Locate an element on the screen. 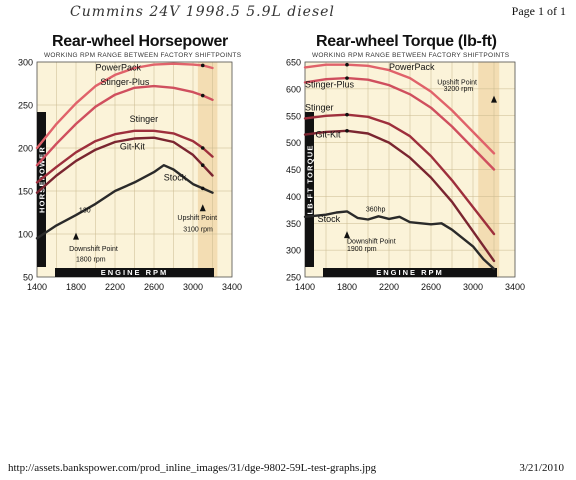 The width and height of the screenshot is (576, 480). hp-xlabel-bar is located at coordinates (134, 272).